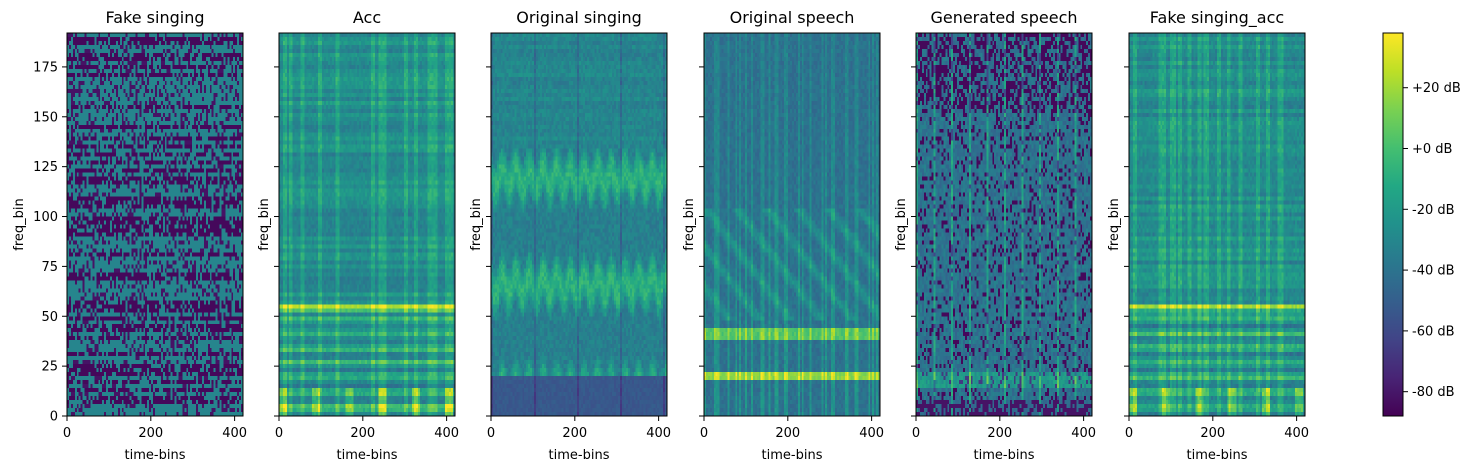 The width and height of the screenshot is (1474, 470). Describe the element at coordinates (1433, 271) in the screenshot. I see `colorbar-tick-label: -40 dB` at that location.